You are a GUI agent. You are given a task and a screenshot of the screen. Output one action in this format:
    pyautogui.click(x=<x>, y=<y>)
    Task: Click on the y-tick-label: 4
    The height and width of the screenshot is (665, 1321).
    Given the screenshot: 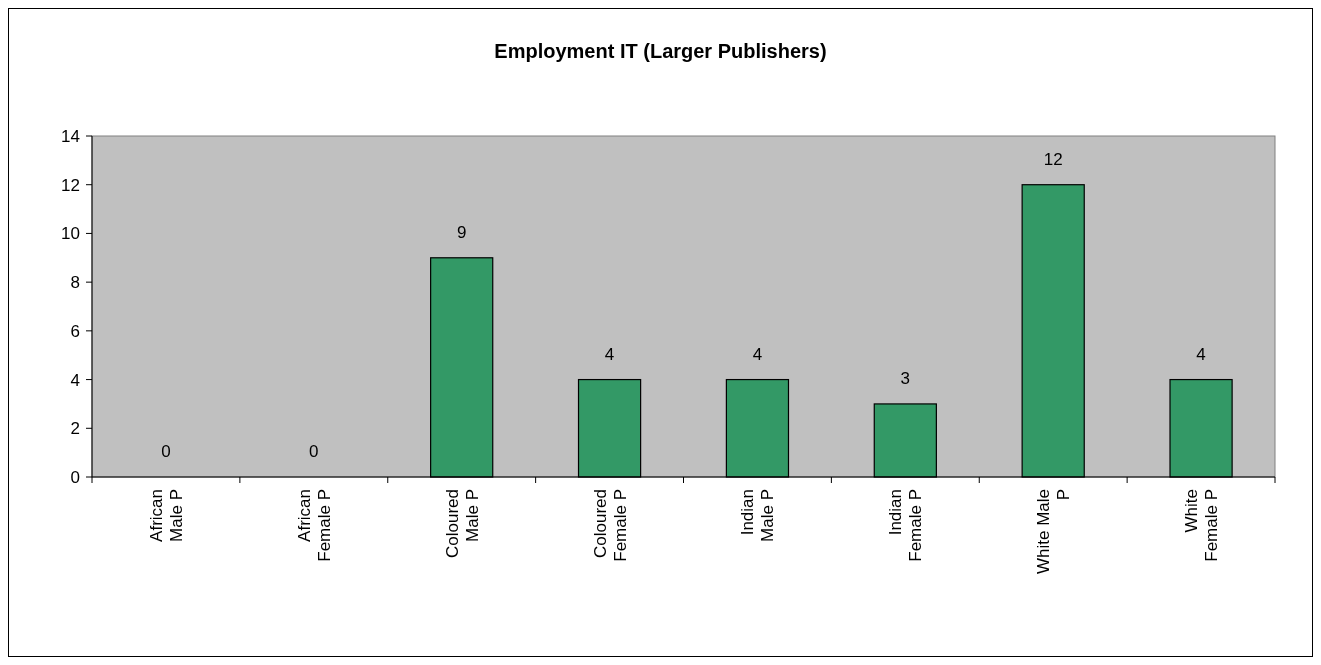 What is the action you would take?
    pyautogui.click(x=75, y=380)
    